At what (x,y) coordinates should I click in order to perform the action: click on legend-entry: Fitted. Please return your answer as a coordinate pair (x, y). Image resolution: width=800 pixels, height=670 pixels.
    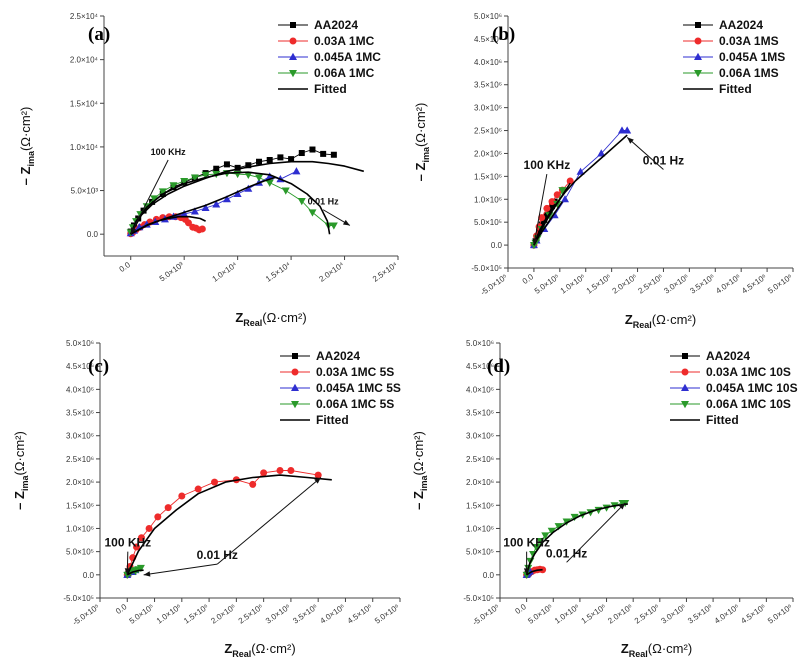
    Looking at the image, I should click on (717, 89).